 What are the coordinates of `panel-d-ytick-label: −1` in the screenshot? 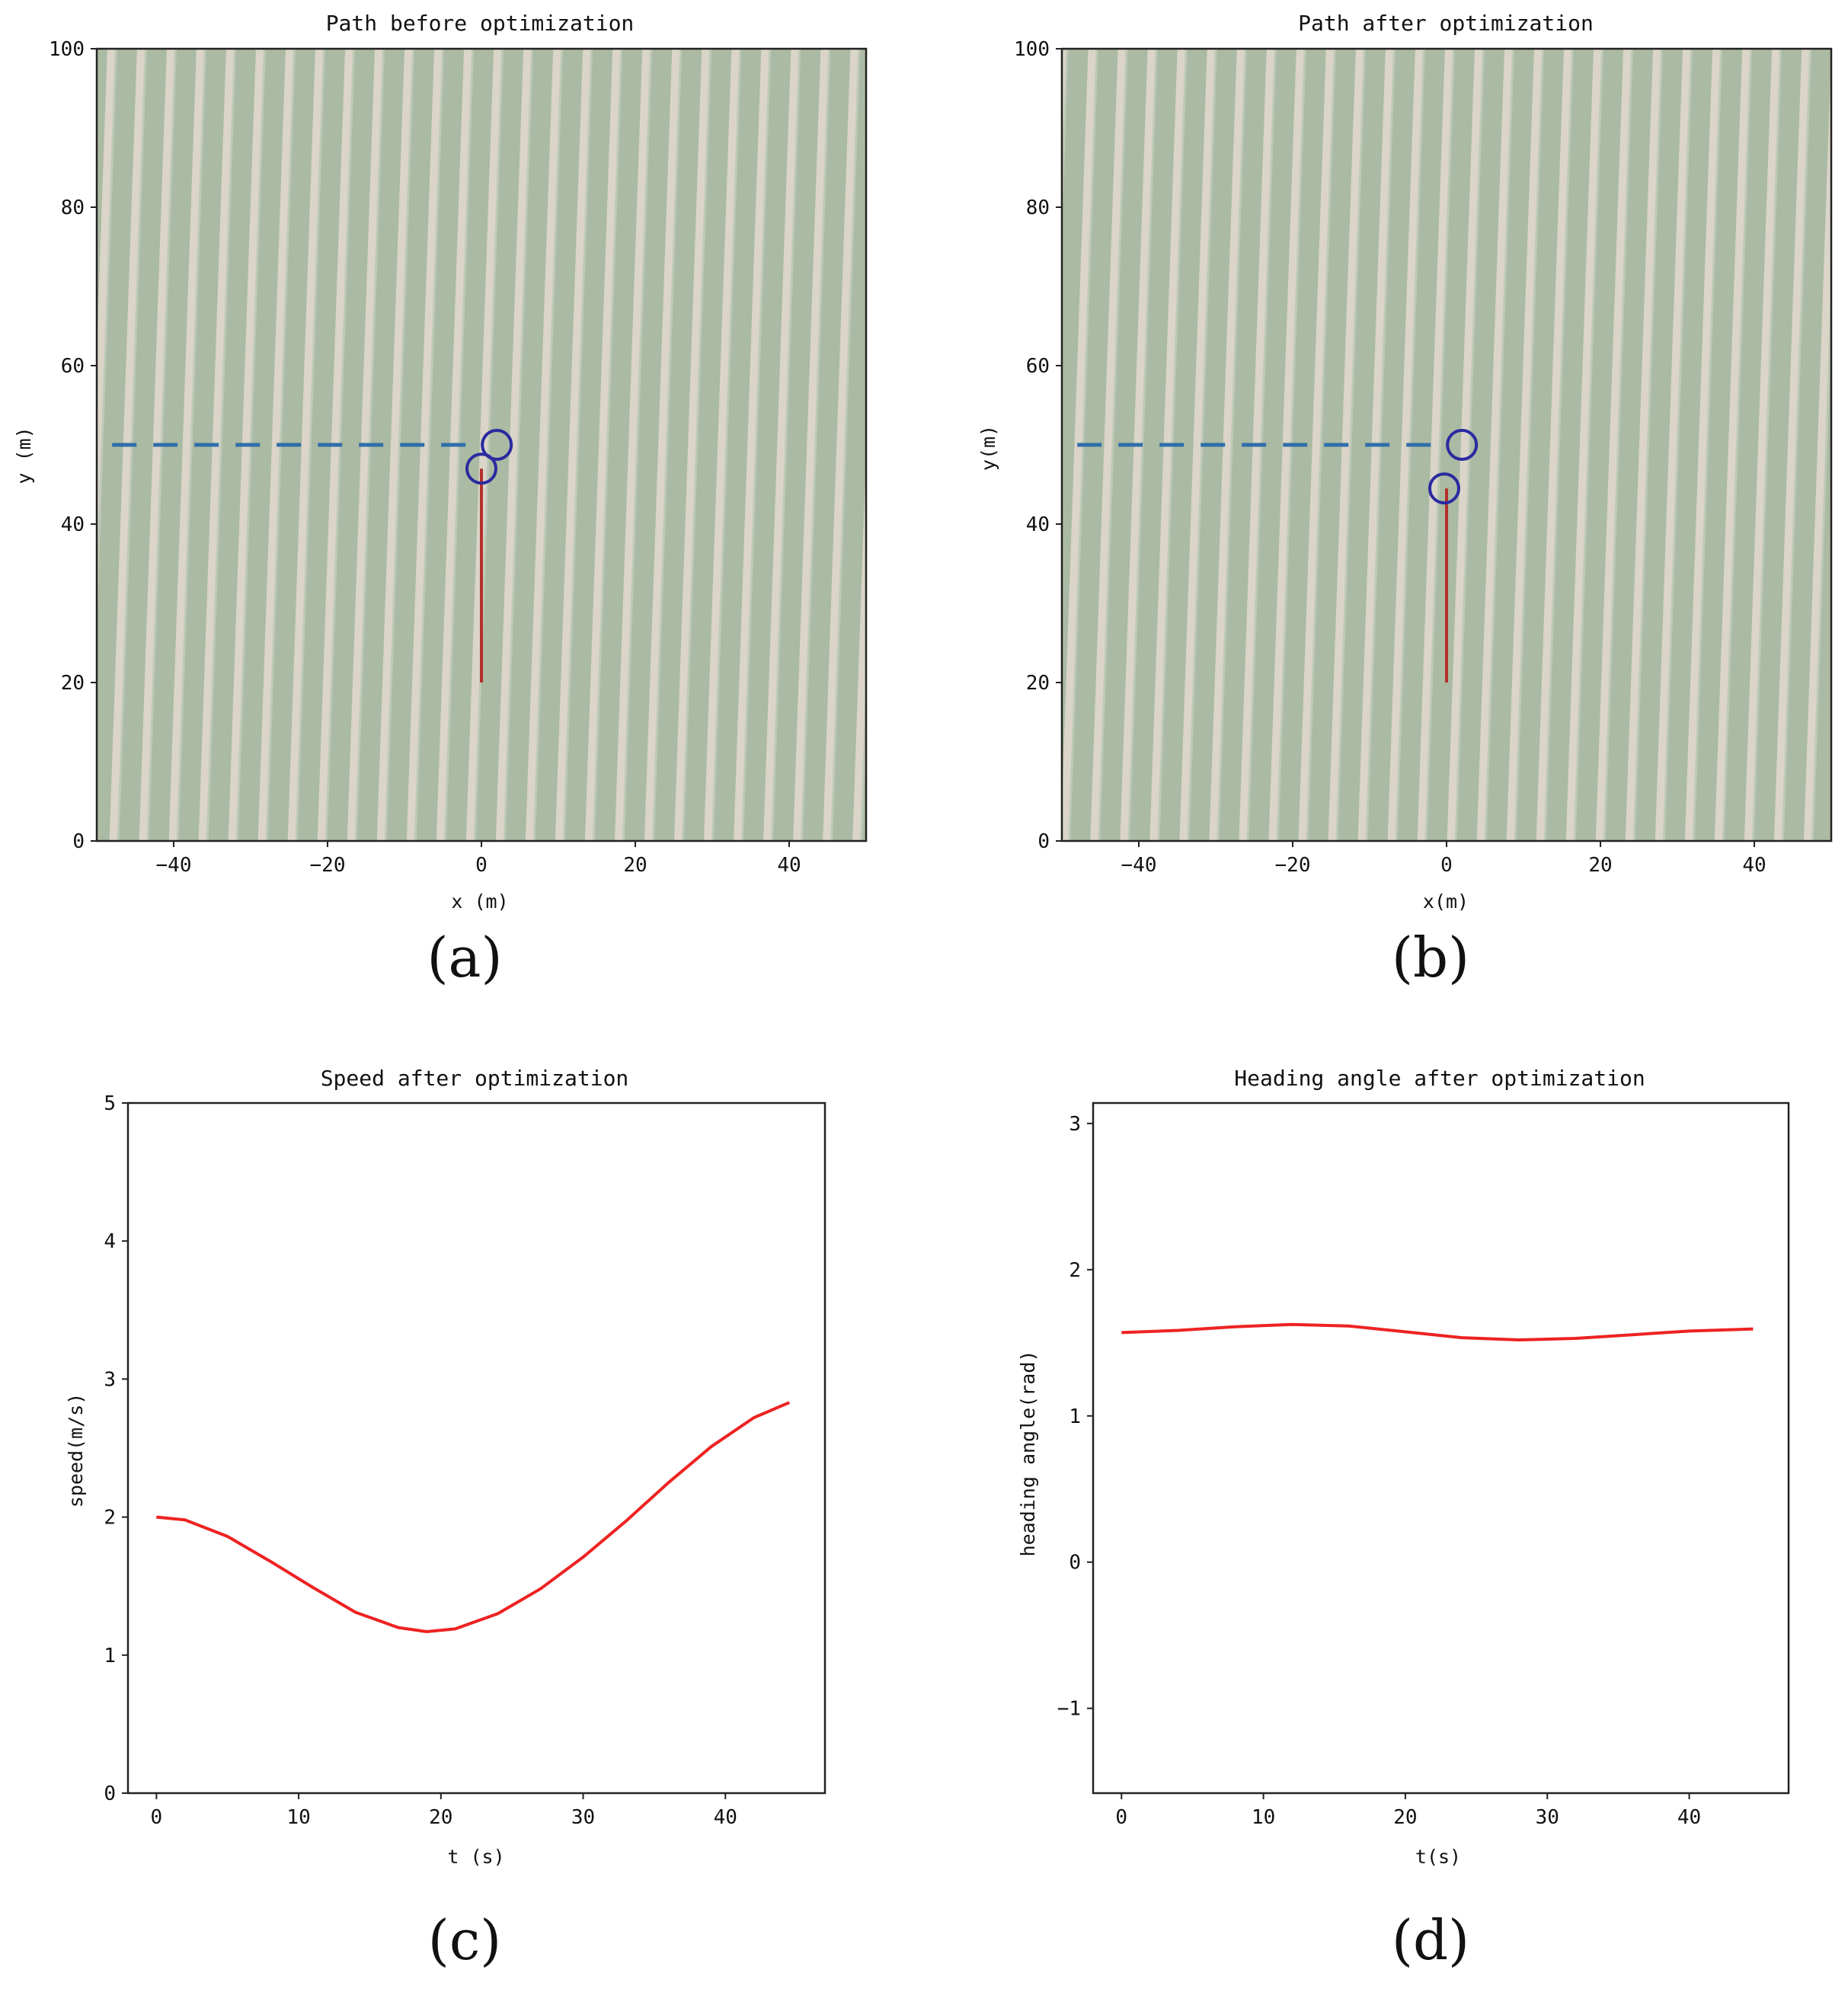 It's located at (1069, 1709).